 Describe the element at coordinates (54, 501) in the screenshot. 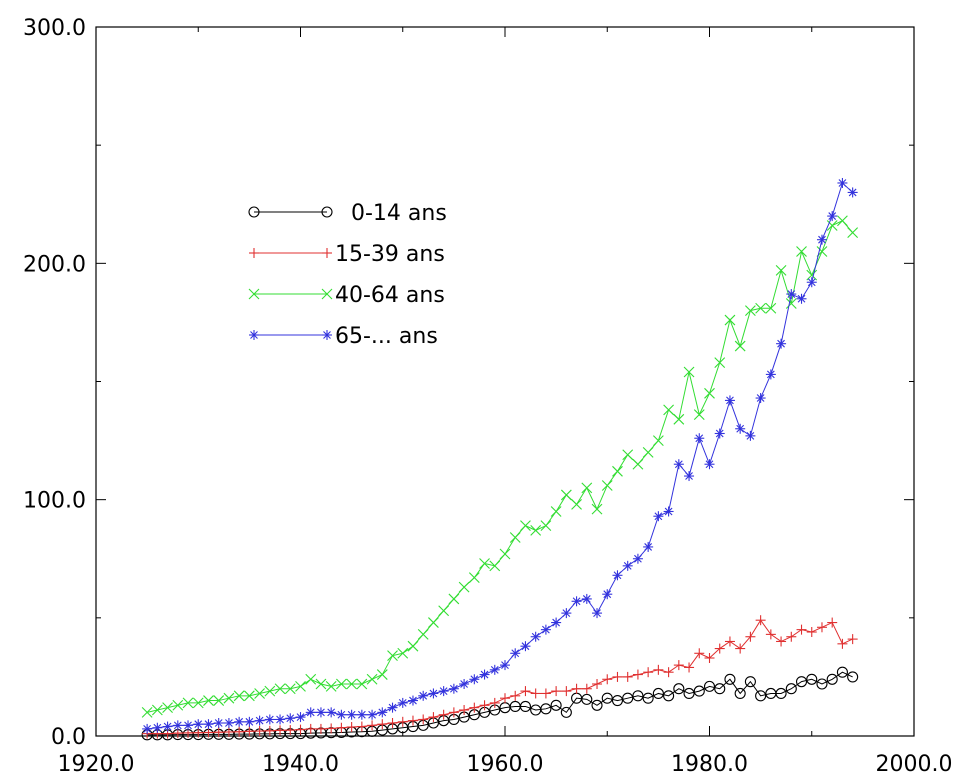

I see `y-tick-label: 100.0` at that location.